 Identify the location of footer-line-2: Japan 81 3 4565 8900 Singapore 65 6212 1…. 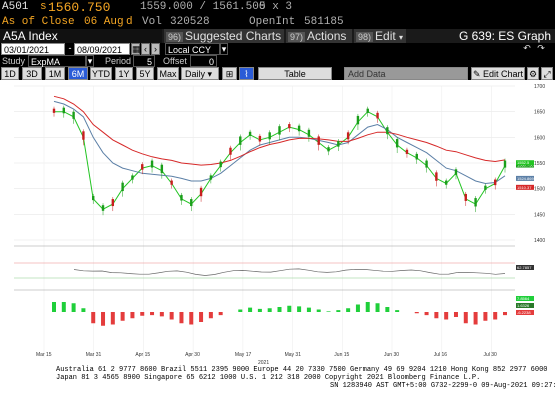
(268, 378).